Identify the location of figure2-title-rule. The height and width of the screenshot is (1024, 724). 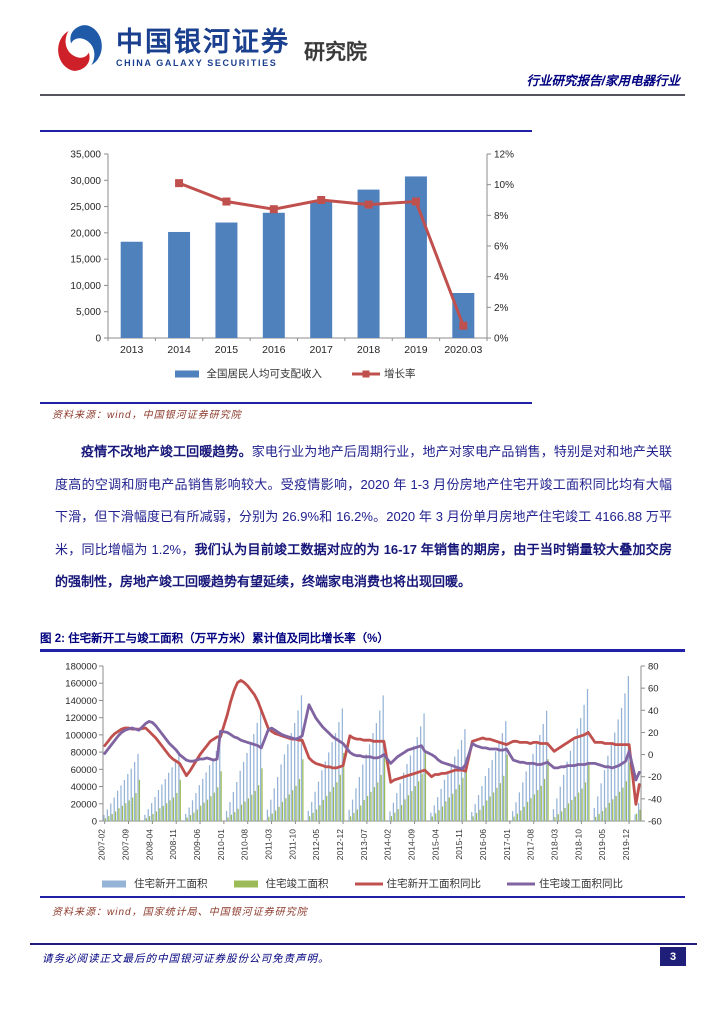
(362, 650).